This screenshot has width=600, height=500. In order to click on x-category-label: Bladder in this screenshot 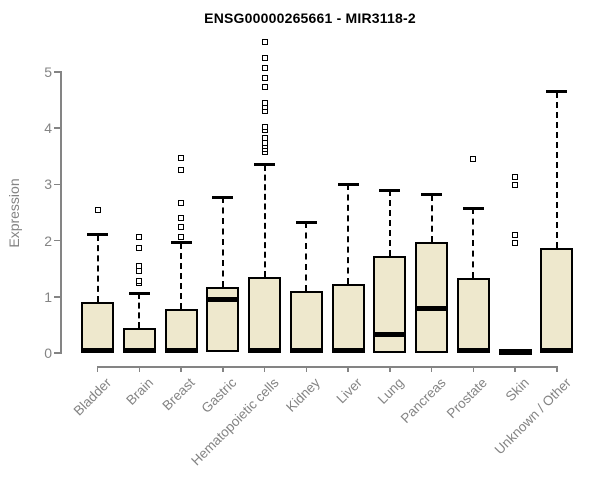, I will do `click(92, 397)`.